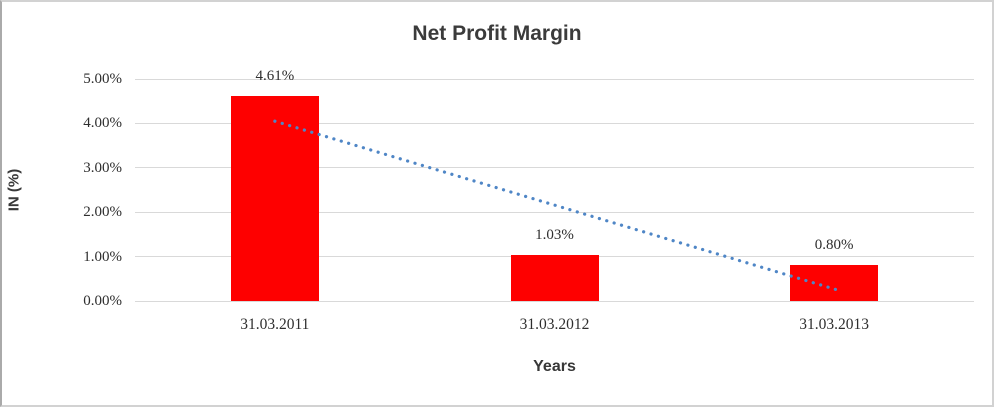  What do you see at coordinates (275, 324) in the screenshot?
I see `x-category-label: 31.03.2011` at bounding box center [275, 324].